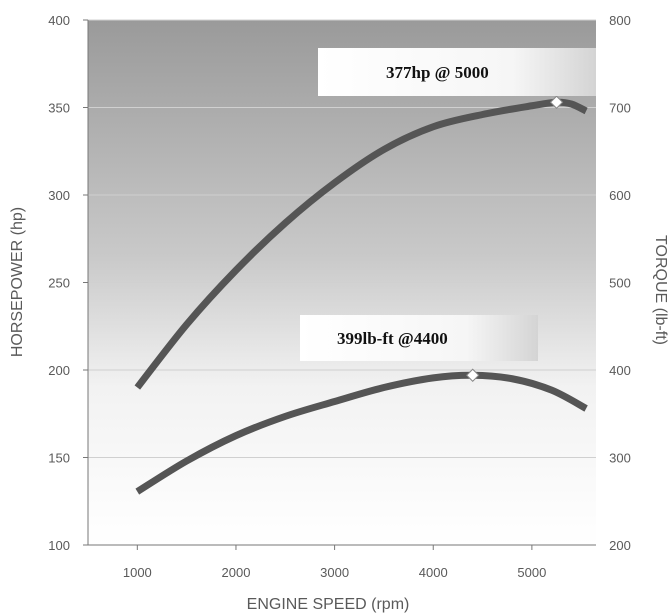 This screenshot has height=614, width=669. Describe the element at coordinates (392, 338) in the screenshot. I see `torque-peak-label: 399lb-ft @4400` at that location.